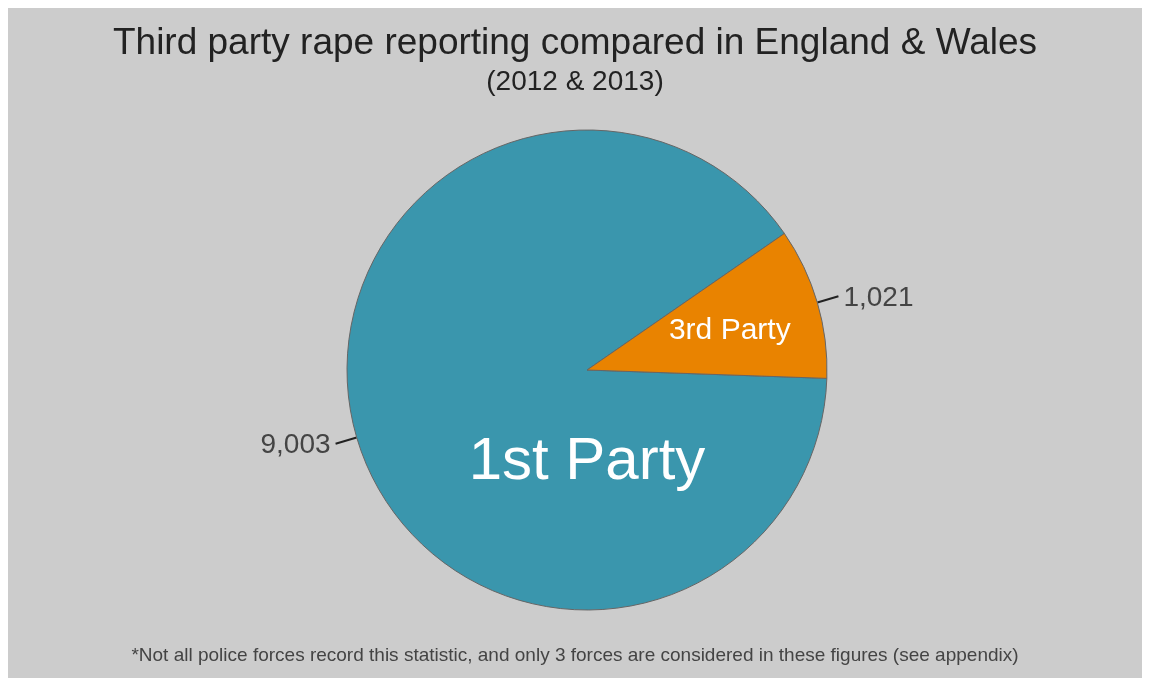  What do you see at coordinates (878, 296) in the screenshot?
I see `data-label: 1,021` at bounding box center [878, 296].